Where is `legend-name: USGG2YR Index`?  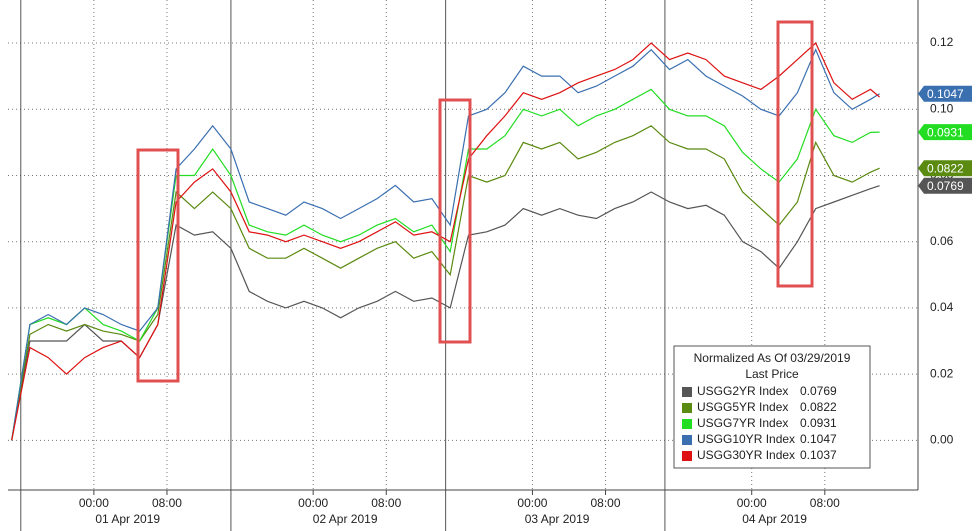
legend-name: USGG2YR Index is located at coordinates (742, 391).